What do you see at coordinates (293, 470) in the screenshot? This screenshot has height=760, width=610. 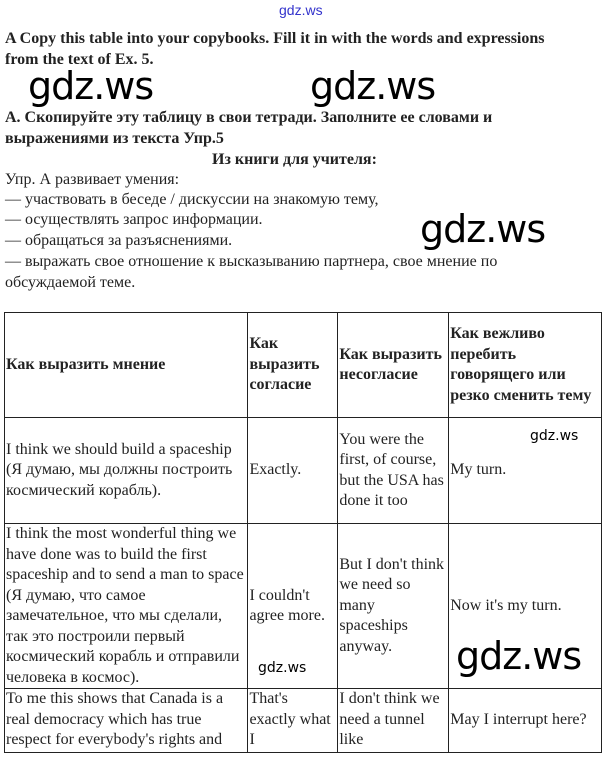 I see `table-cell: Exactly.` at bounding box center [293, 470].